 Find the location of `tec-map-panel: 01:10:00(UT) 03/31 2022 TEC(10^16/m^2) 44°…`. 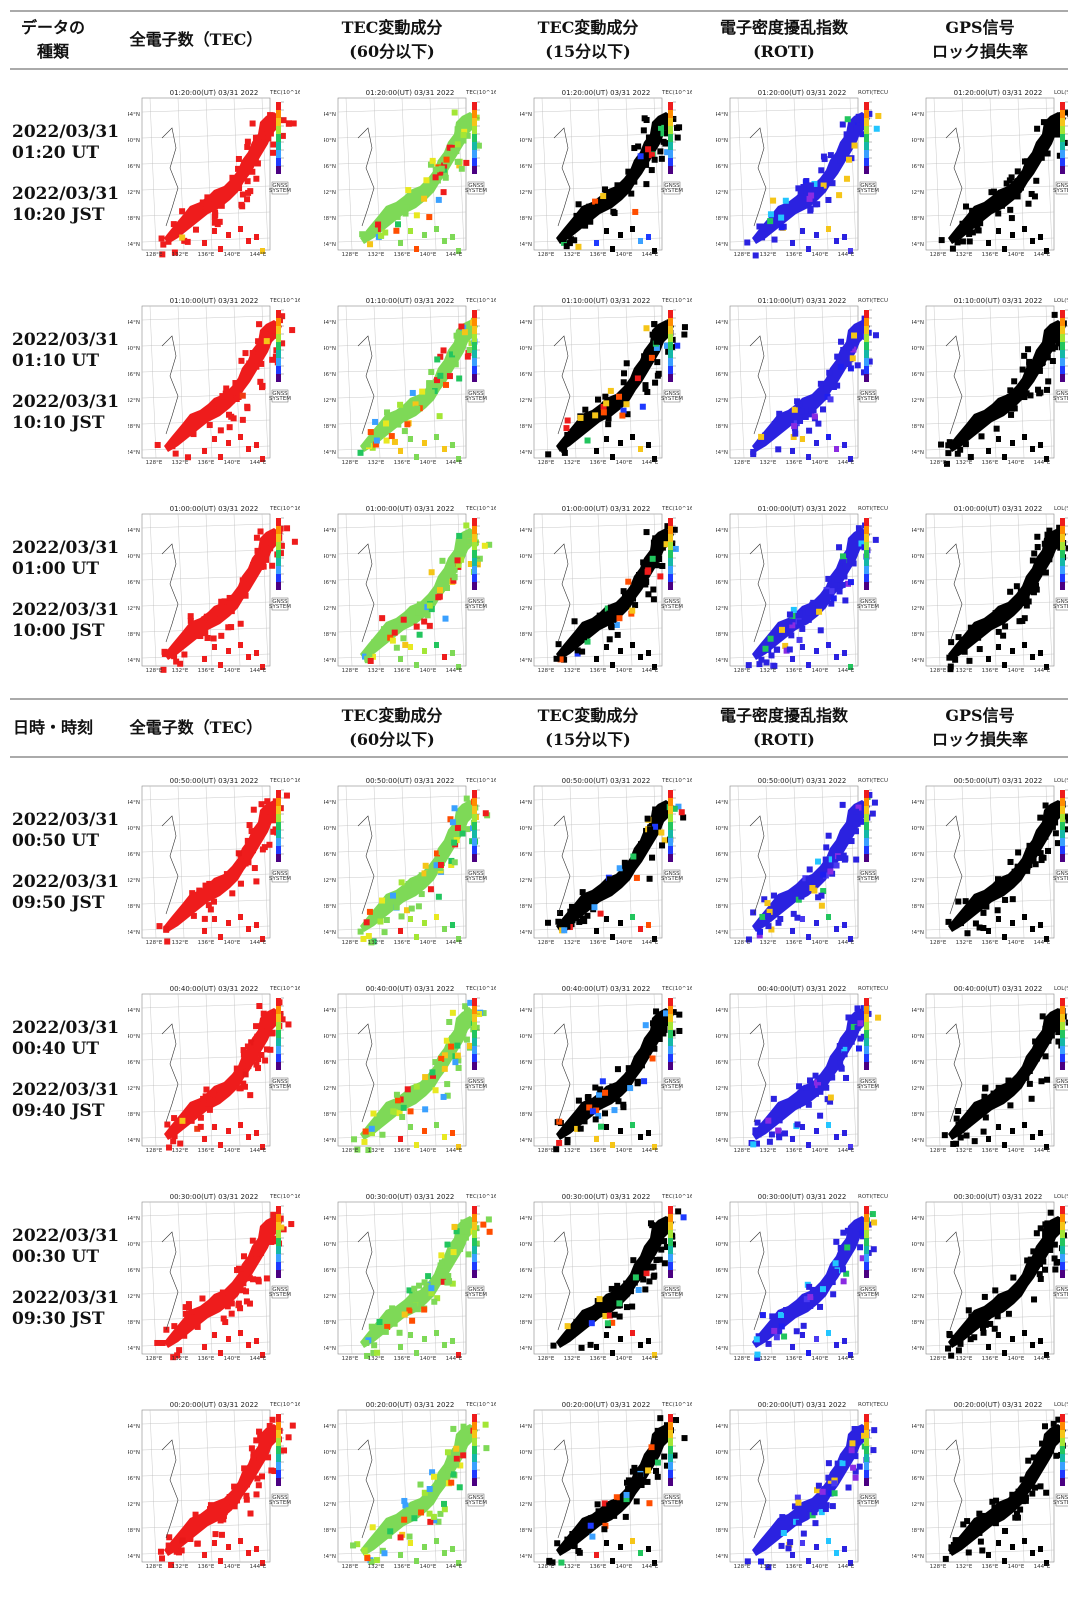

tec-map-panel: 01:10:00(UT) 03/31 2022 TEC(10^16/m^2) 44°… is located at coordinates (214, 383).